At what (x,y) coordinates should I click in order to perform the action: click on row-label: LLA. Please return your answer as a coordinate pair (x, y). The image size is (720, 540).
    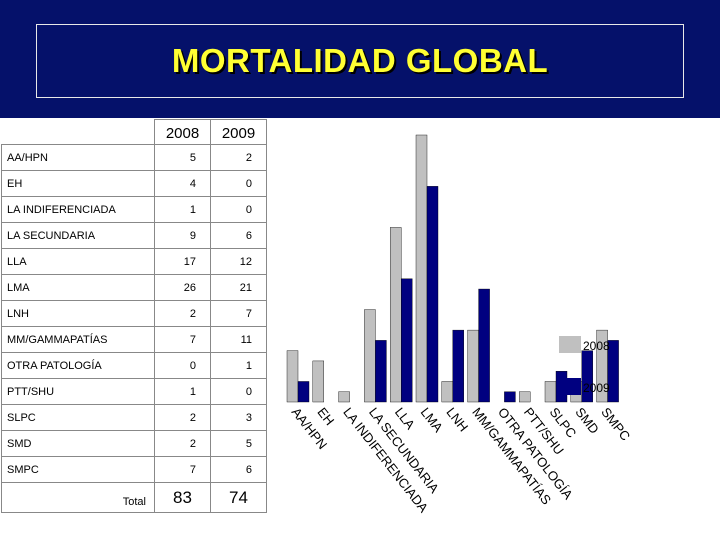
    Looking at the image, I should click on (78, 261).